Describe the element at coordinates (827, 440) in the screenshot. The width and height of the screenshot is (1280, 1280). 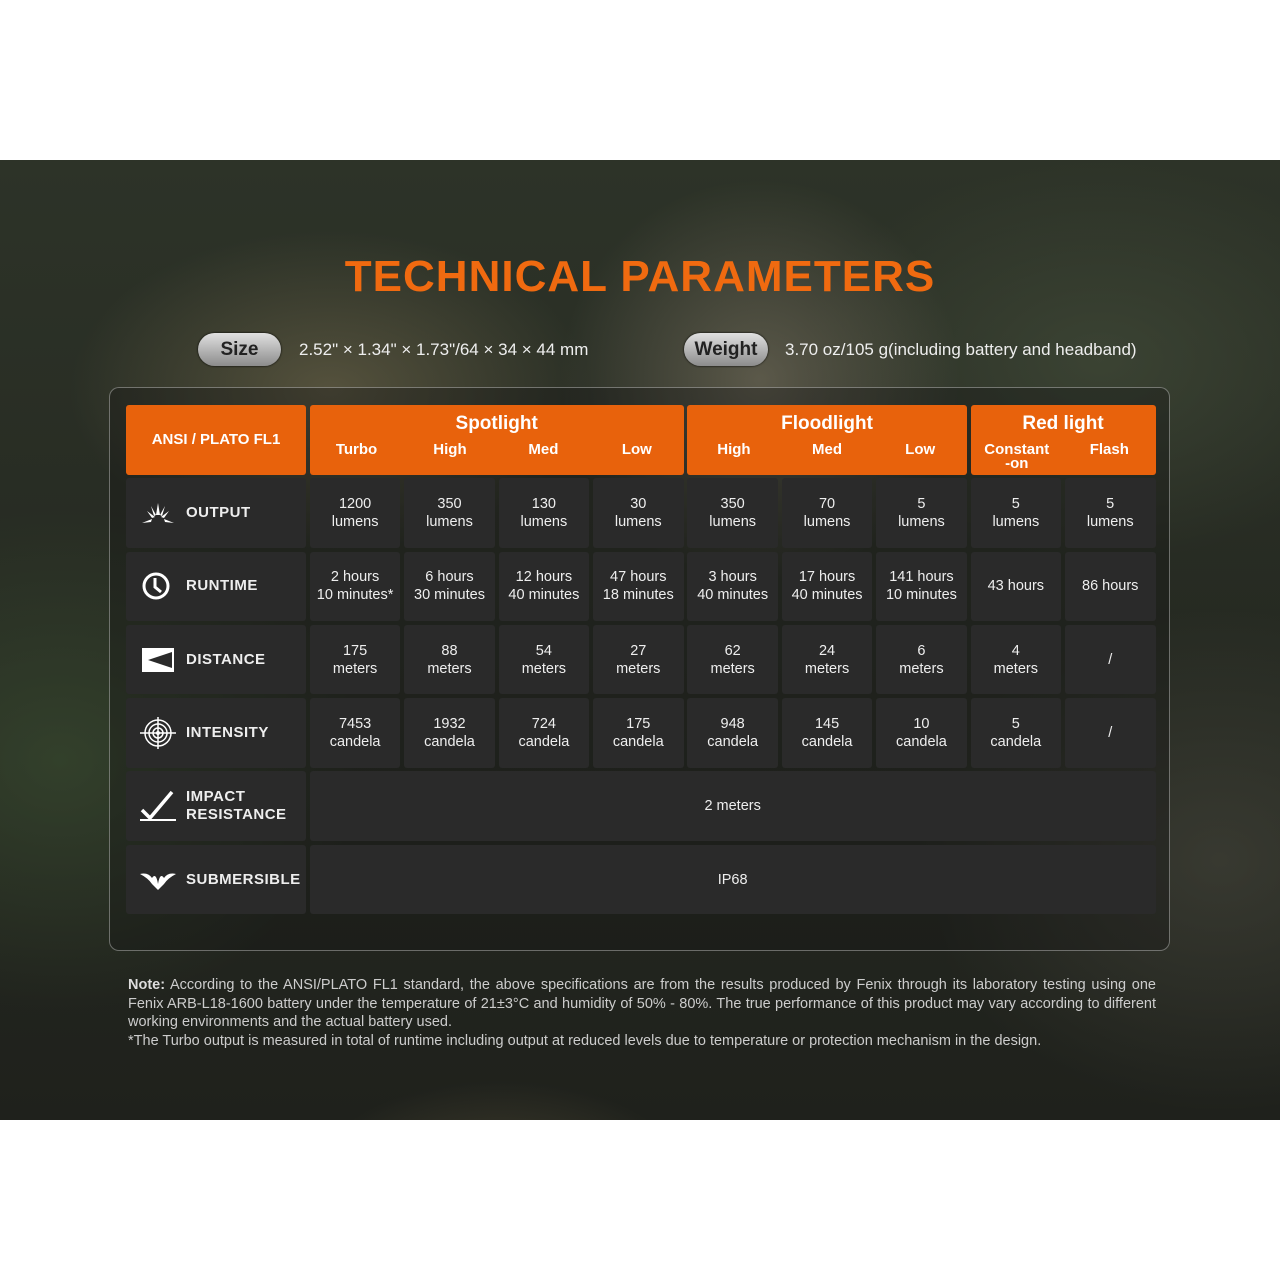
I see `header-group-floodlight: Floodlight High Med Low` at that location.